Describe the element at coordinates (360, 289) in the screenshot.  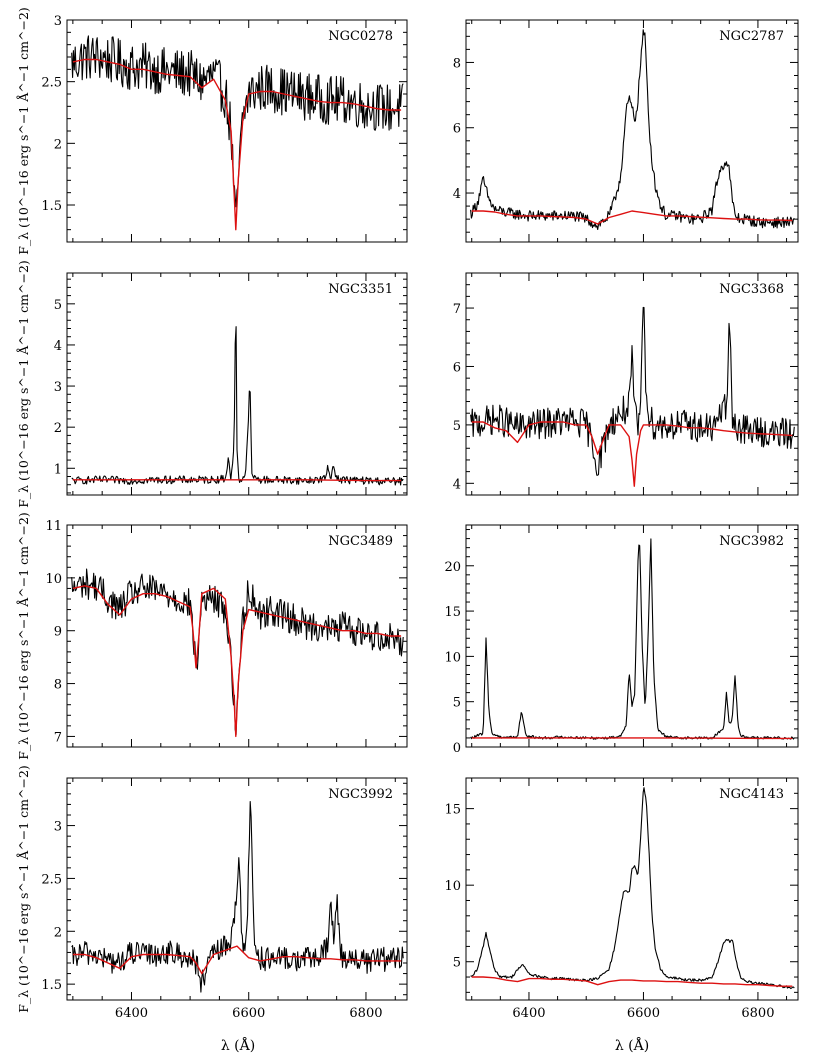
I see `panel-title: NGC3351` at that location.